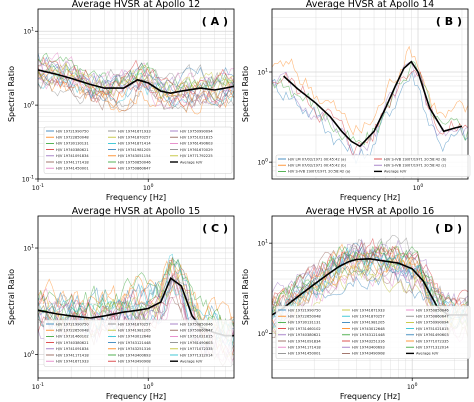  I want to click on y-tick-label: 10⁻¹, so click(28, 179).